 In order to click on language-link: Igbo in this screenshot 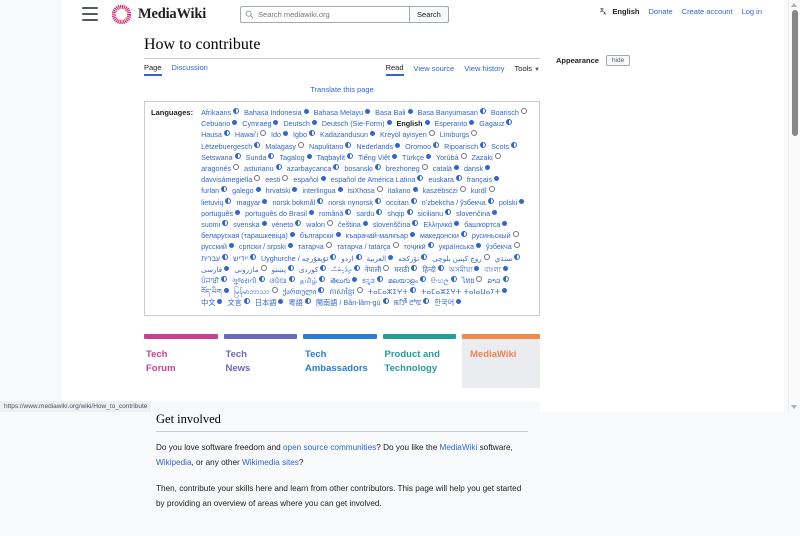, I will do `click(304, 134)`.